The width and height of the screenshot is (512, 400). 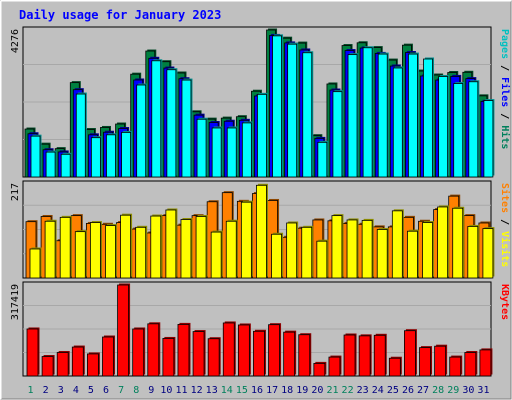 I want to click on hits-legend: Pages / Files / Hits, so click(x=505, y=89).